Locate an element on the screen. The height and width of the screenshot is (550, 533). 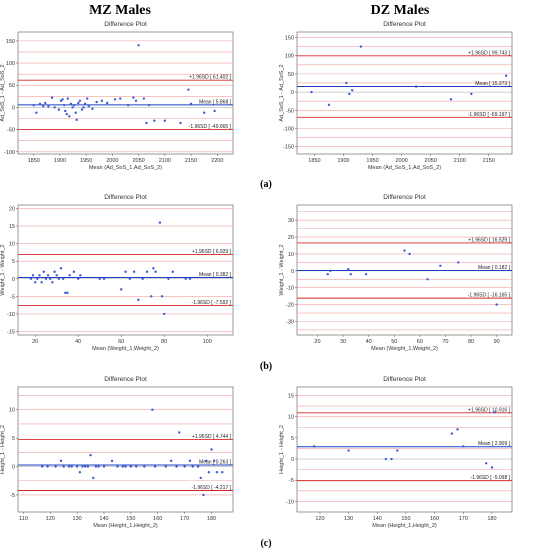
upper-limit-label: +1.96SD [ 10.916 ] is located at coordinates (489, 410).